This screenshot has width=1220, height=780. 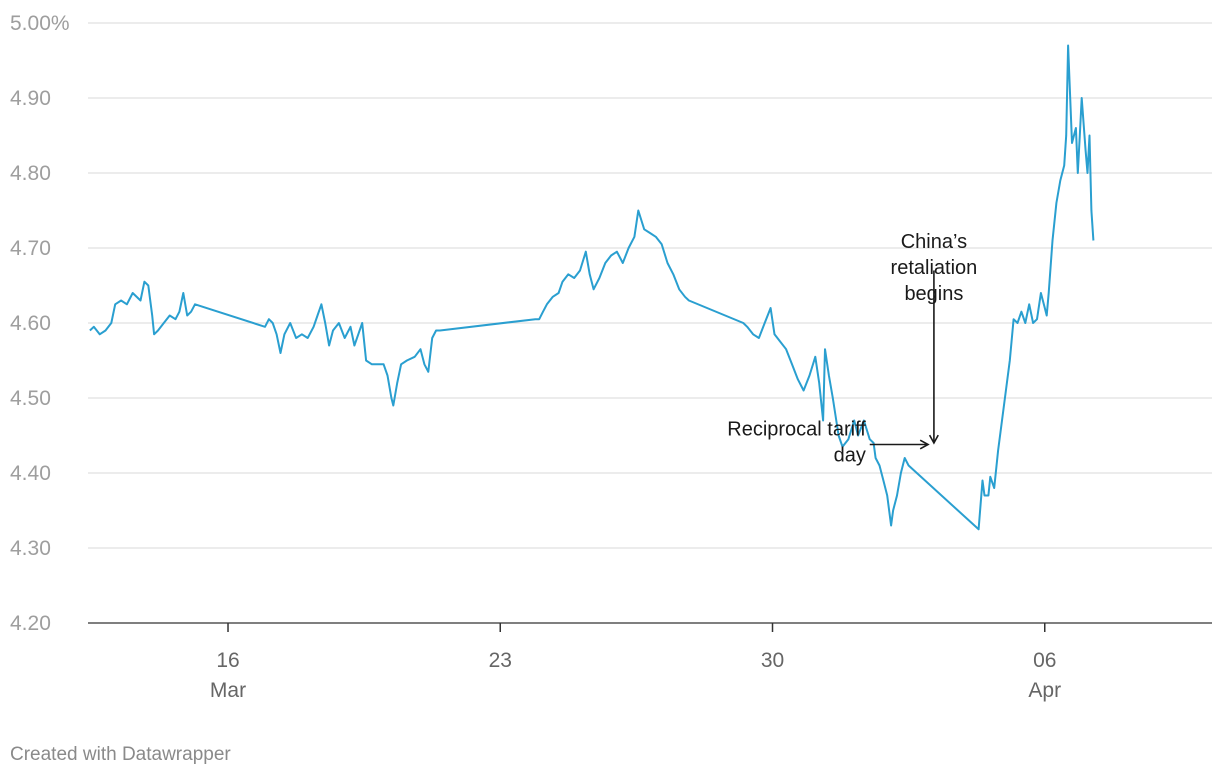 What do you see at coordinates (30, 173) in the screenshot?
I see `y-tick-label: 4.80` at bounding box center [30, 173].